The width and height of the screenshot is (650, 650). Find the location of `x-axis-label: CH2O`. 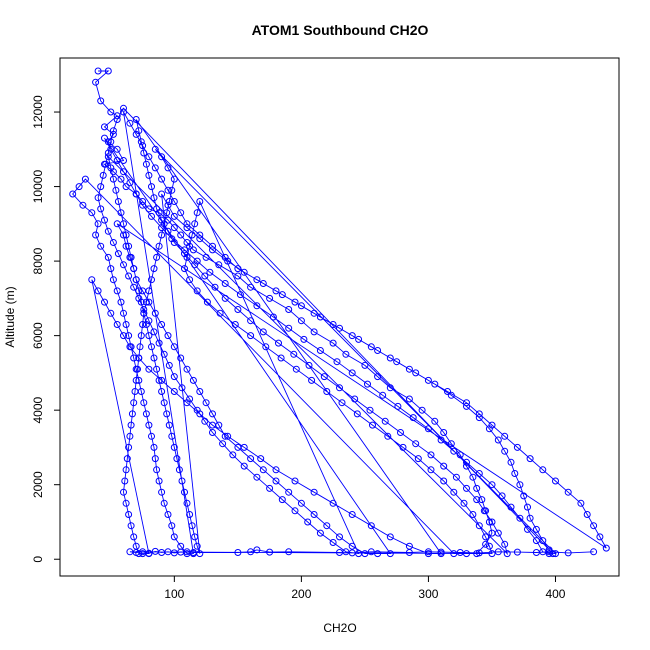

x-axis-label: CH2O is located at coordinates (339, 628).